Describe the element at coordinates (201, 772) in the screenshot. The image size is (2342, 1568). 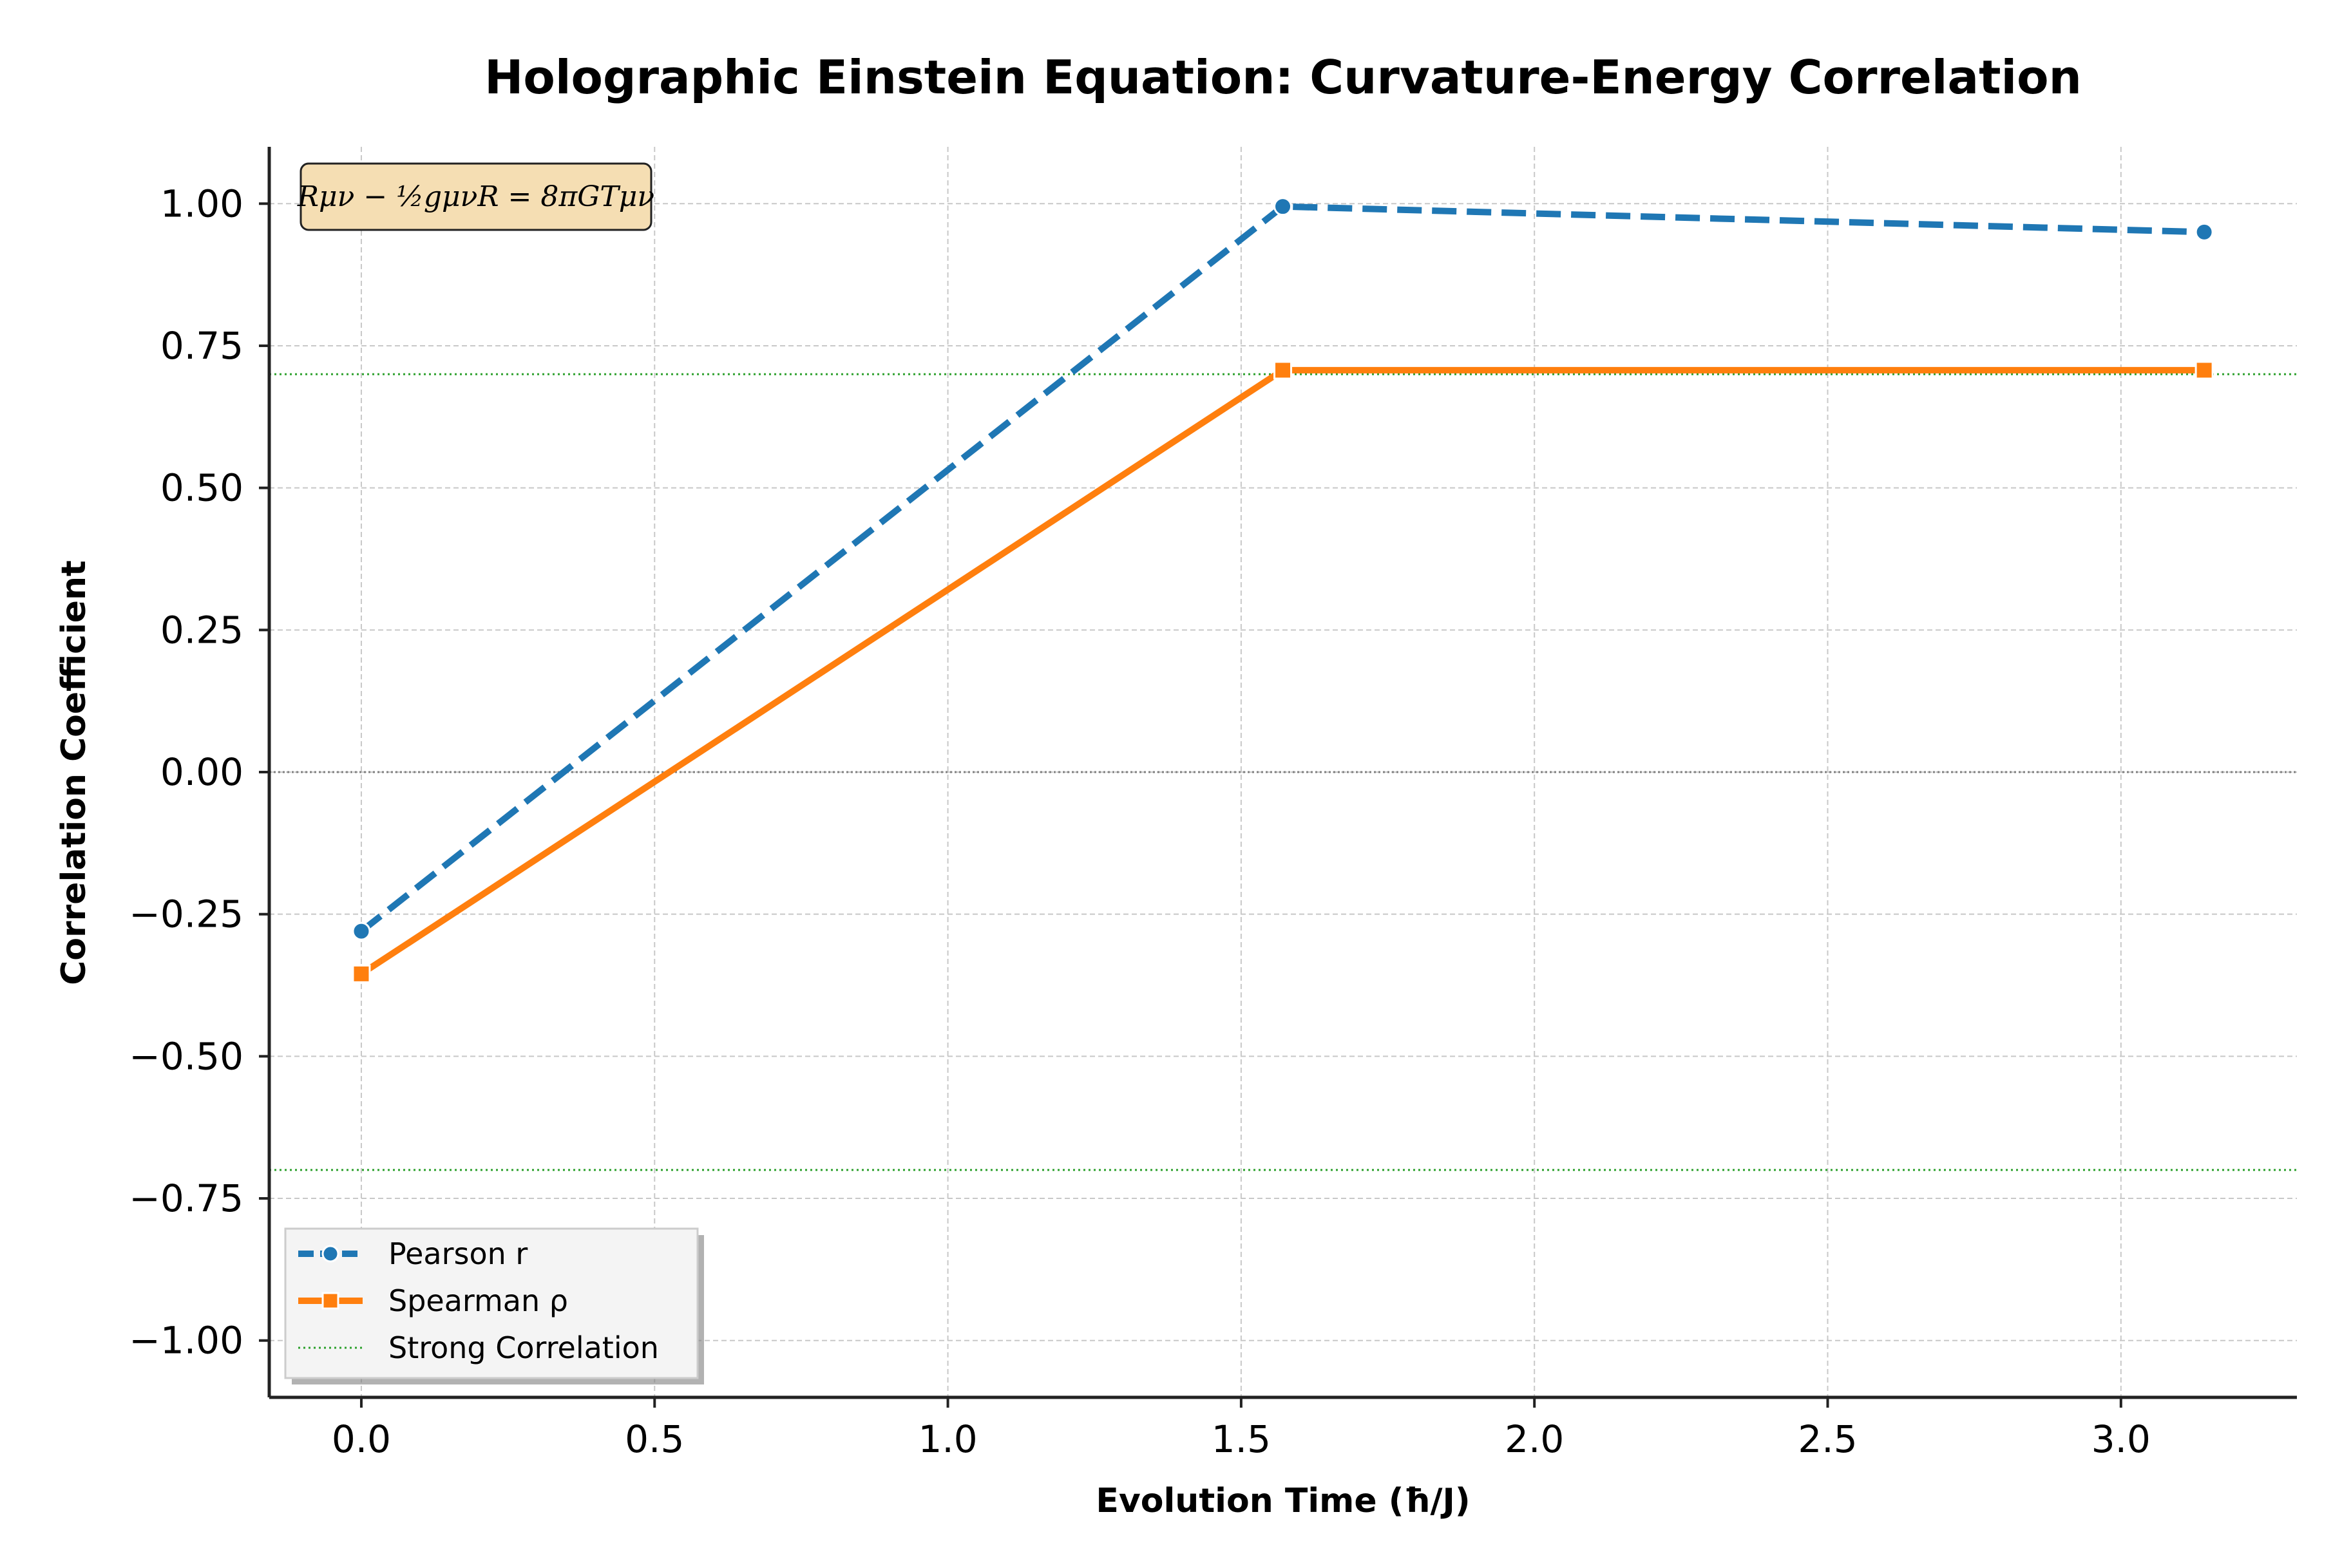
I see `y-tick-label: 0.00` at that location.